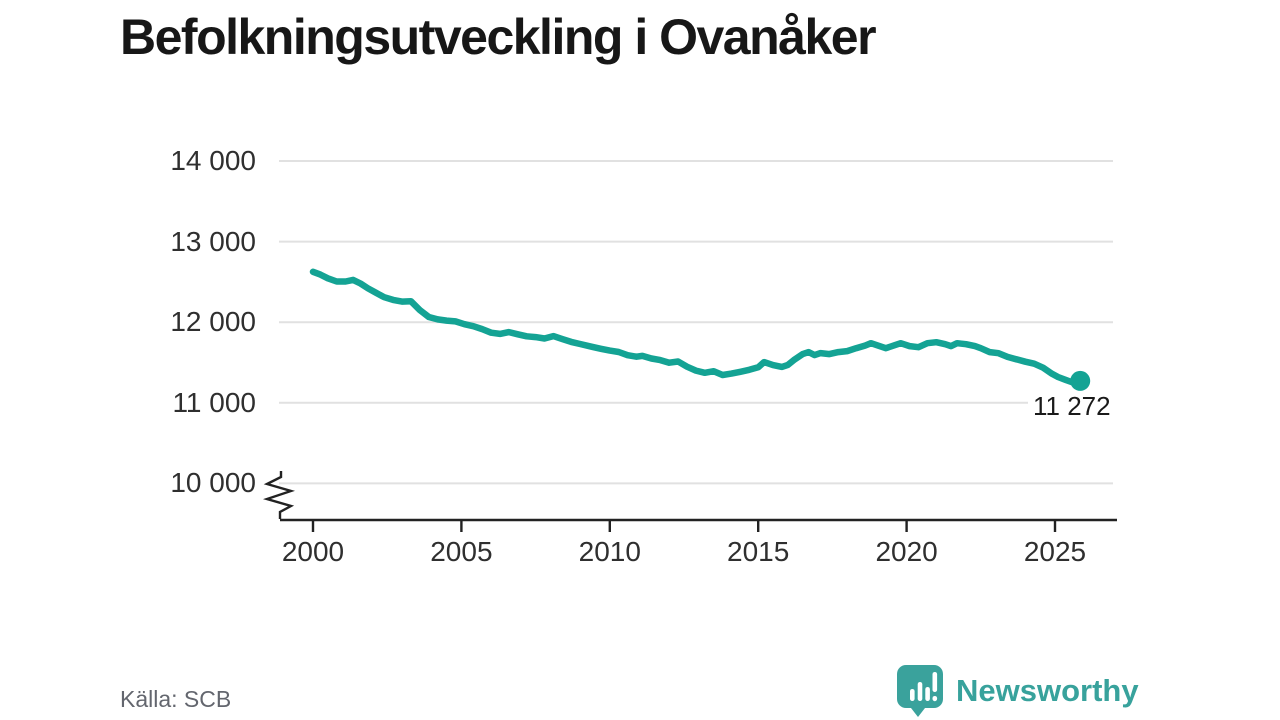 This screenshot has height=720, width=1280. Describe the element at coordinates (1047, 690) in the screenshot. I see `newsworthy-logo-text: Newsworthy` at that location.